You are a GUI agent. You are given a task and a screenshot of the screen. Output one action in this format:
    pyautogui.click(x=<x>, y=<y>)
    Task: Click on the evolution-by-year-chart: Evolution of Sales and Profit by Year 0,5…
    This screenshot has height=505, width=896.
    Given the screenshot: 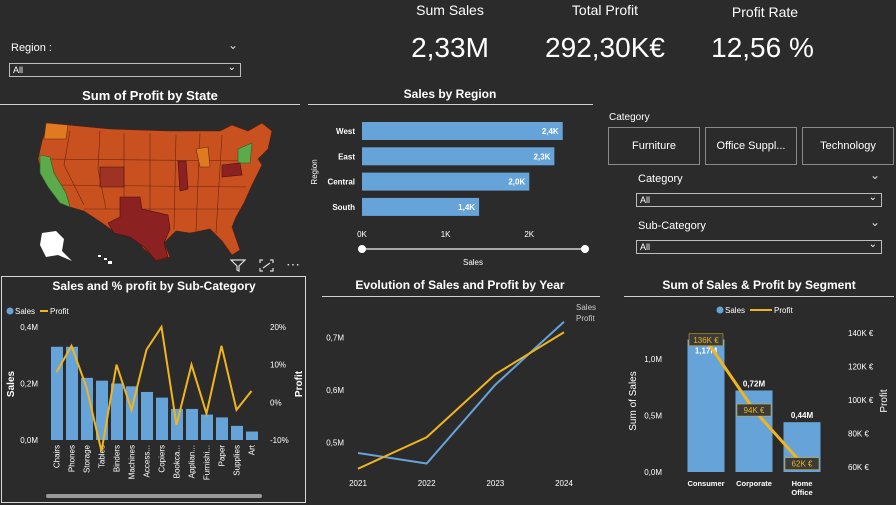 What is the action you would take?
    pyautogui.click(x=460, y=389)
    